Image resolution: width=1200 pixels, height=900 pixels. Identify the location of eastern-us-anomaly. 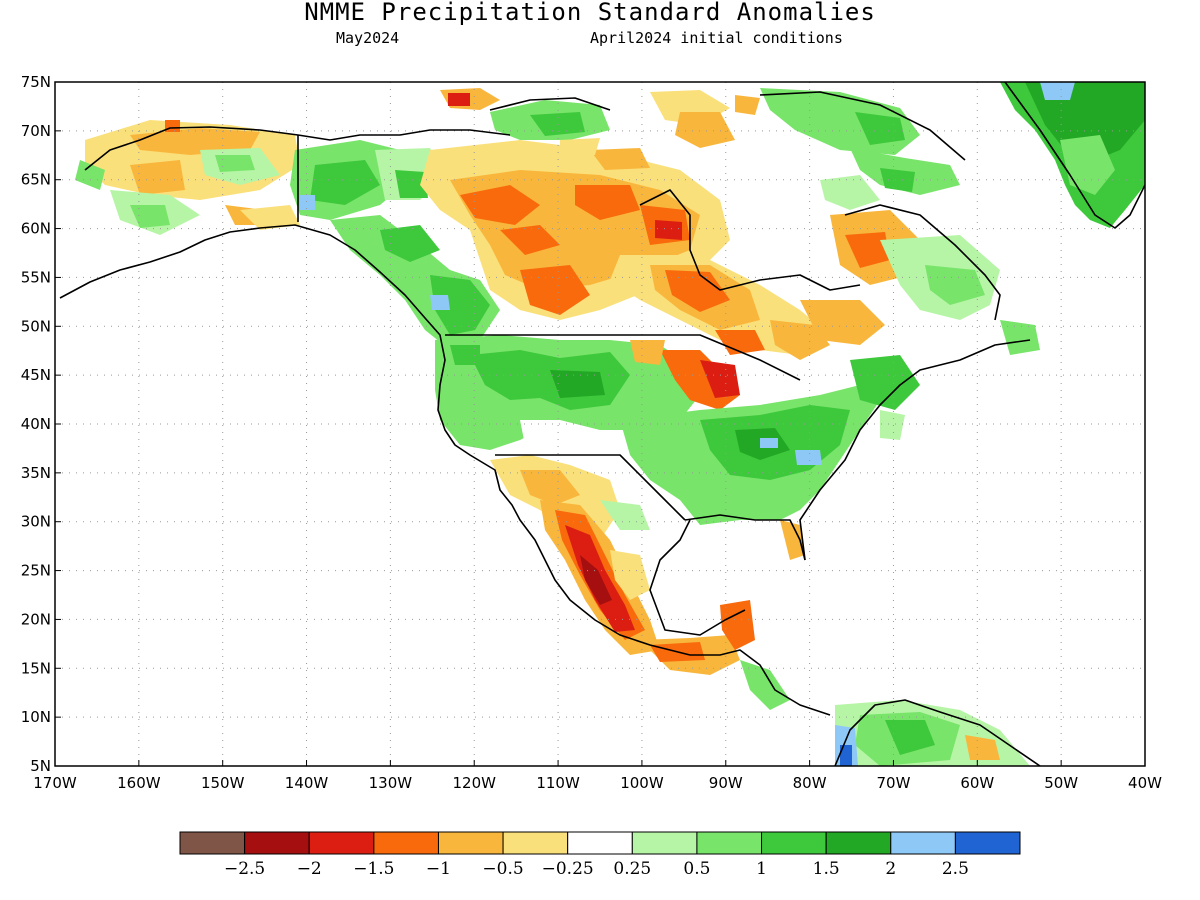
(770, 457).